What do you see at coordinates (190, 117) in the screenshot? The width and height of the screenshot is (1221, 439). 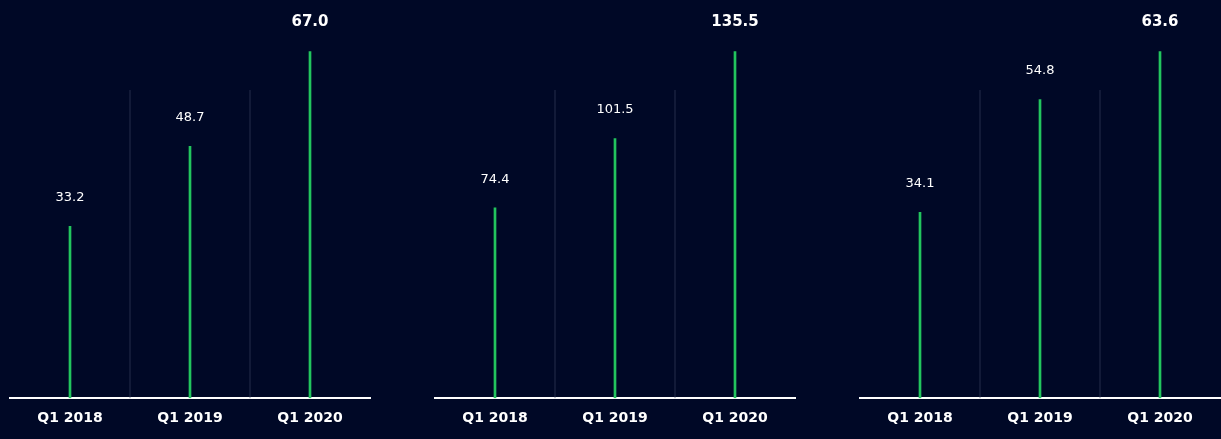 I see `data-label: 48.7` at bounding box center [190, 117].